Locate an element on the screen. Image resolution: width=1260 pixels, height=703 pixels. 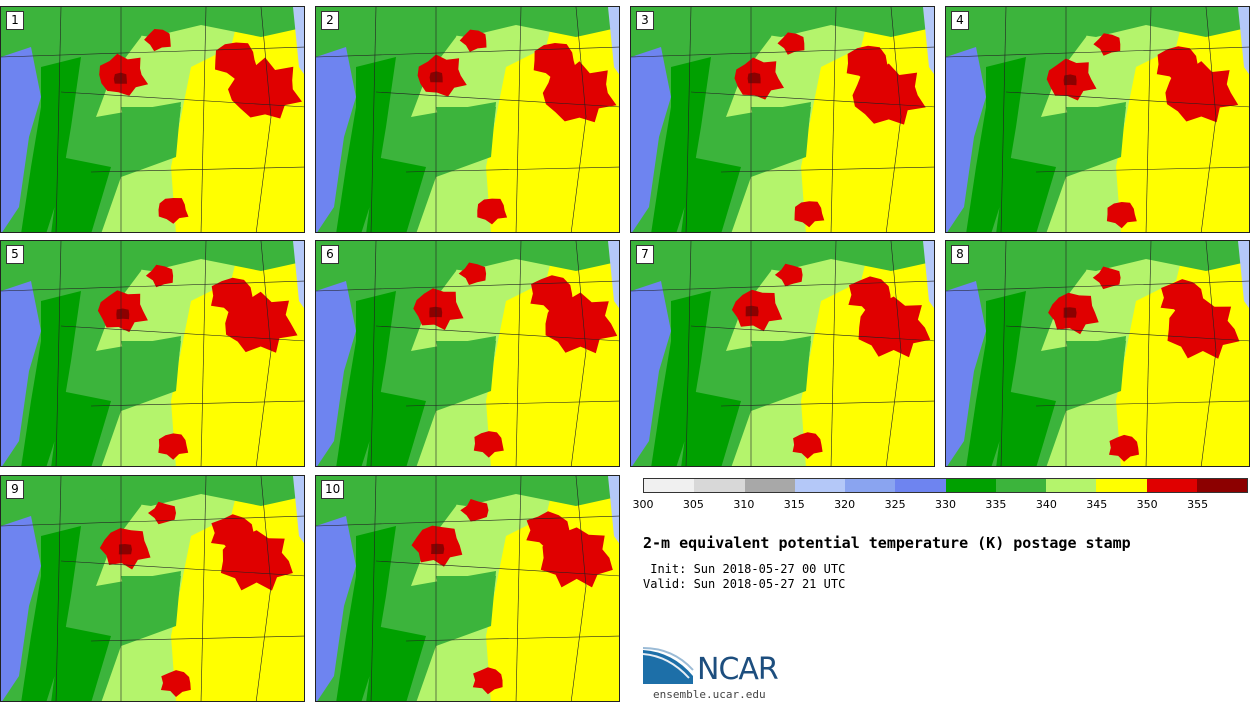
colorbar-tick-label: 310 is located at coordinates (744, 504).